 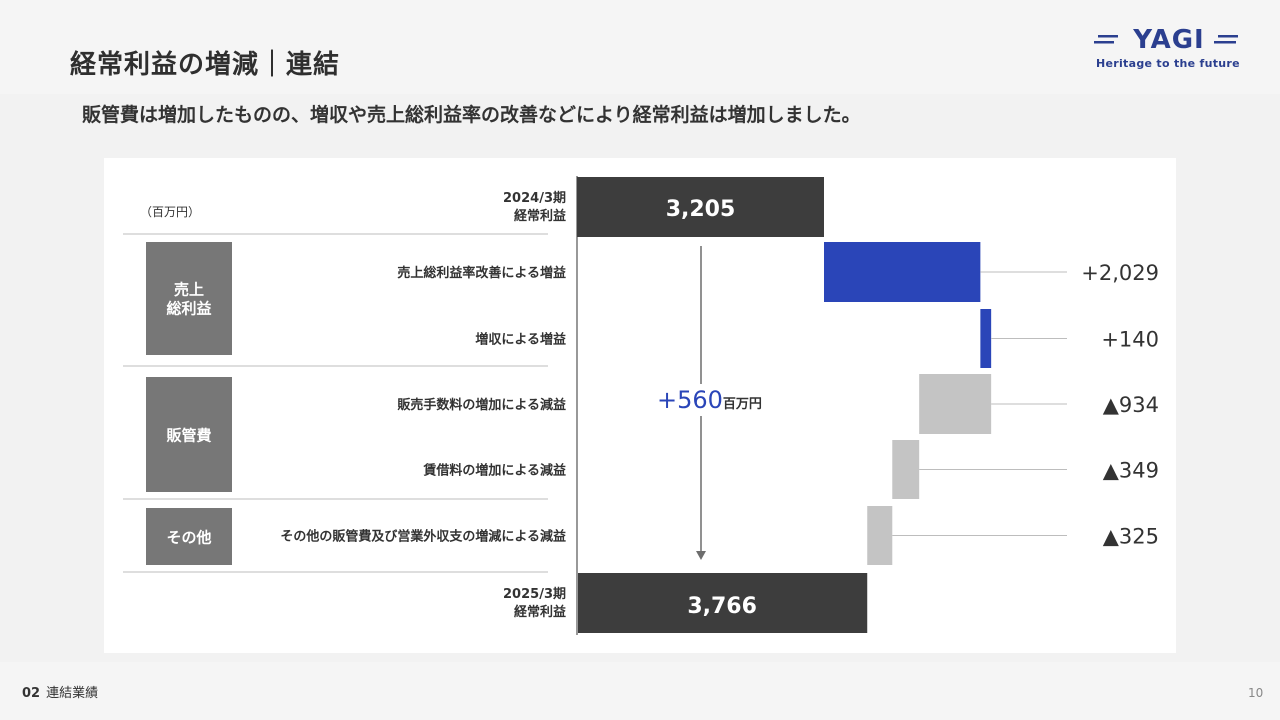 I want to click on svg-text: YAGI, so click(x=1168, y=39).